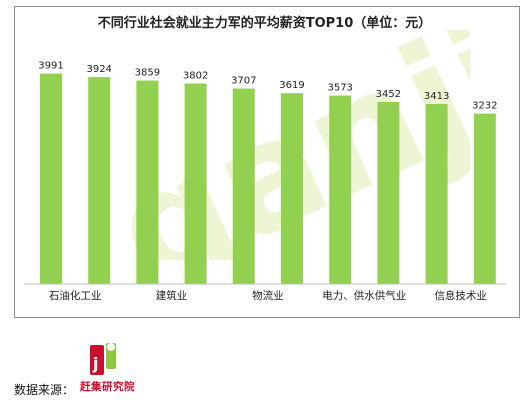 Image resolution: width=529 pixels, height=408 pixels. I want to click on category-label-6: 电力、供水供气业, so click(364, 296).